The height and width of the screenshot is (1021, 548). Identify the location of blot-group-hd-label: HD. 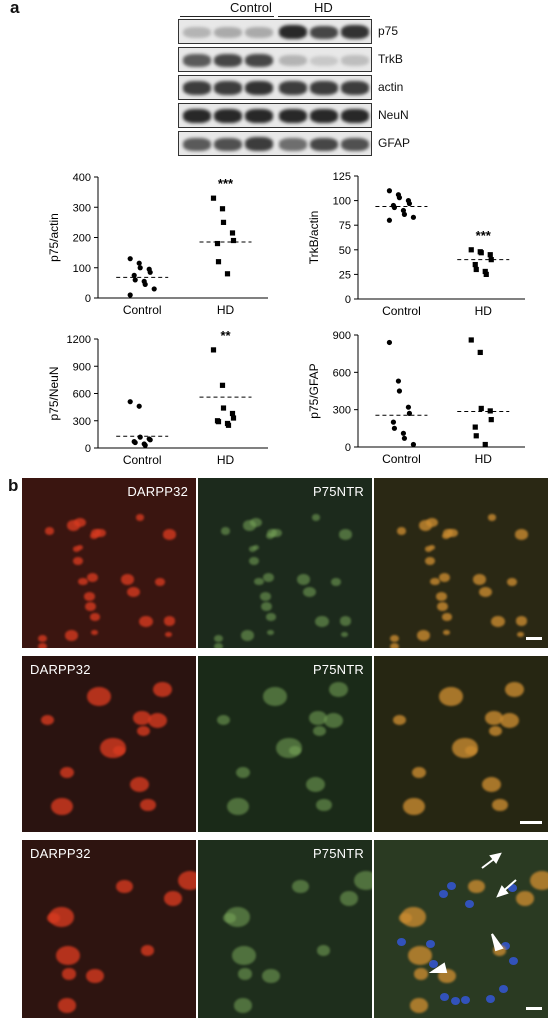
(323, 7).